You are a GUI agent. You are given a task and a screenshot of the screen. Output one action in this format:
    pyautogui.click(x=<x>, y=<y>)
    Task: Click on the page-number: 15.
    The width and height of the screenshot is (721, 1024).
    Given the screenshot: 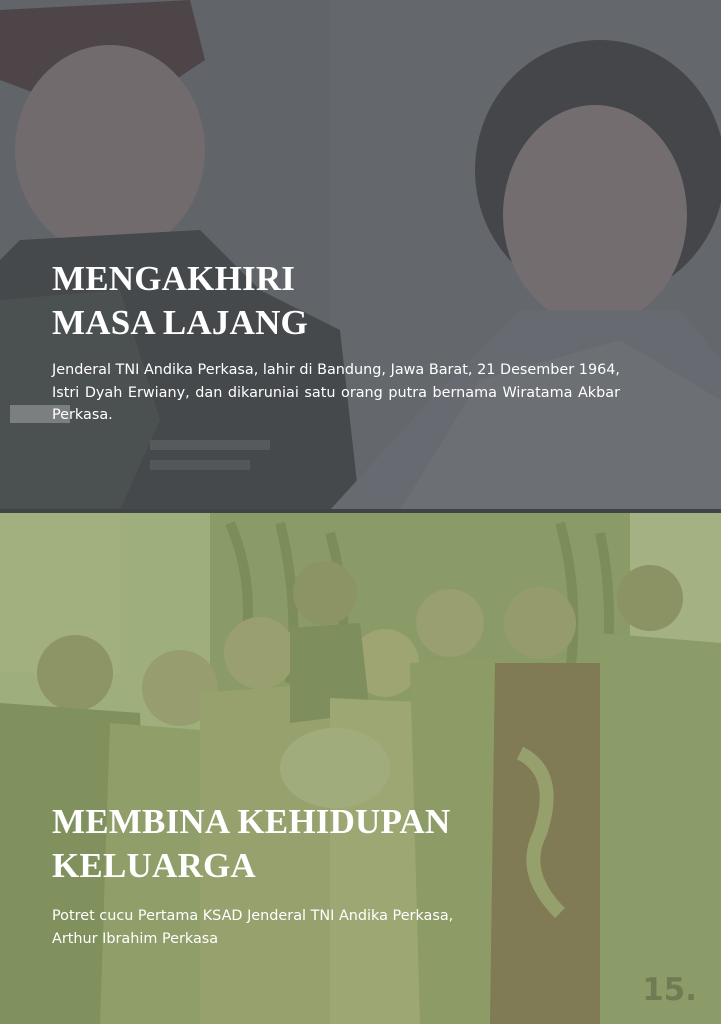 What is the action you would take?
    pyautogui.click(x=669, y=990)
    